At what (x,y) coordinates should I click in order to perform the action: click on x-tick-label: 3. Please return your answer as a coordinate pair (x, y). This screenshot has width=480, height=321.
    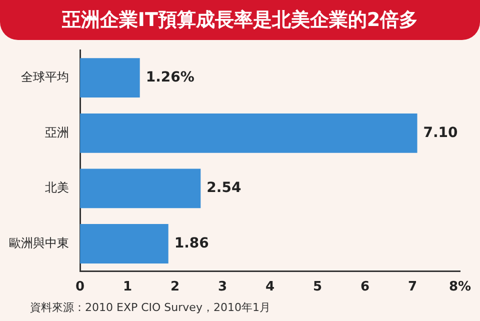
    Looking at the image, I should click on (223, 287).